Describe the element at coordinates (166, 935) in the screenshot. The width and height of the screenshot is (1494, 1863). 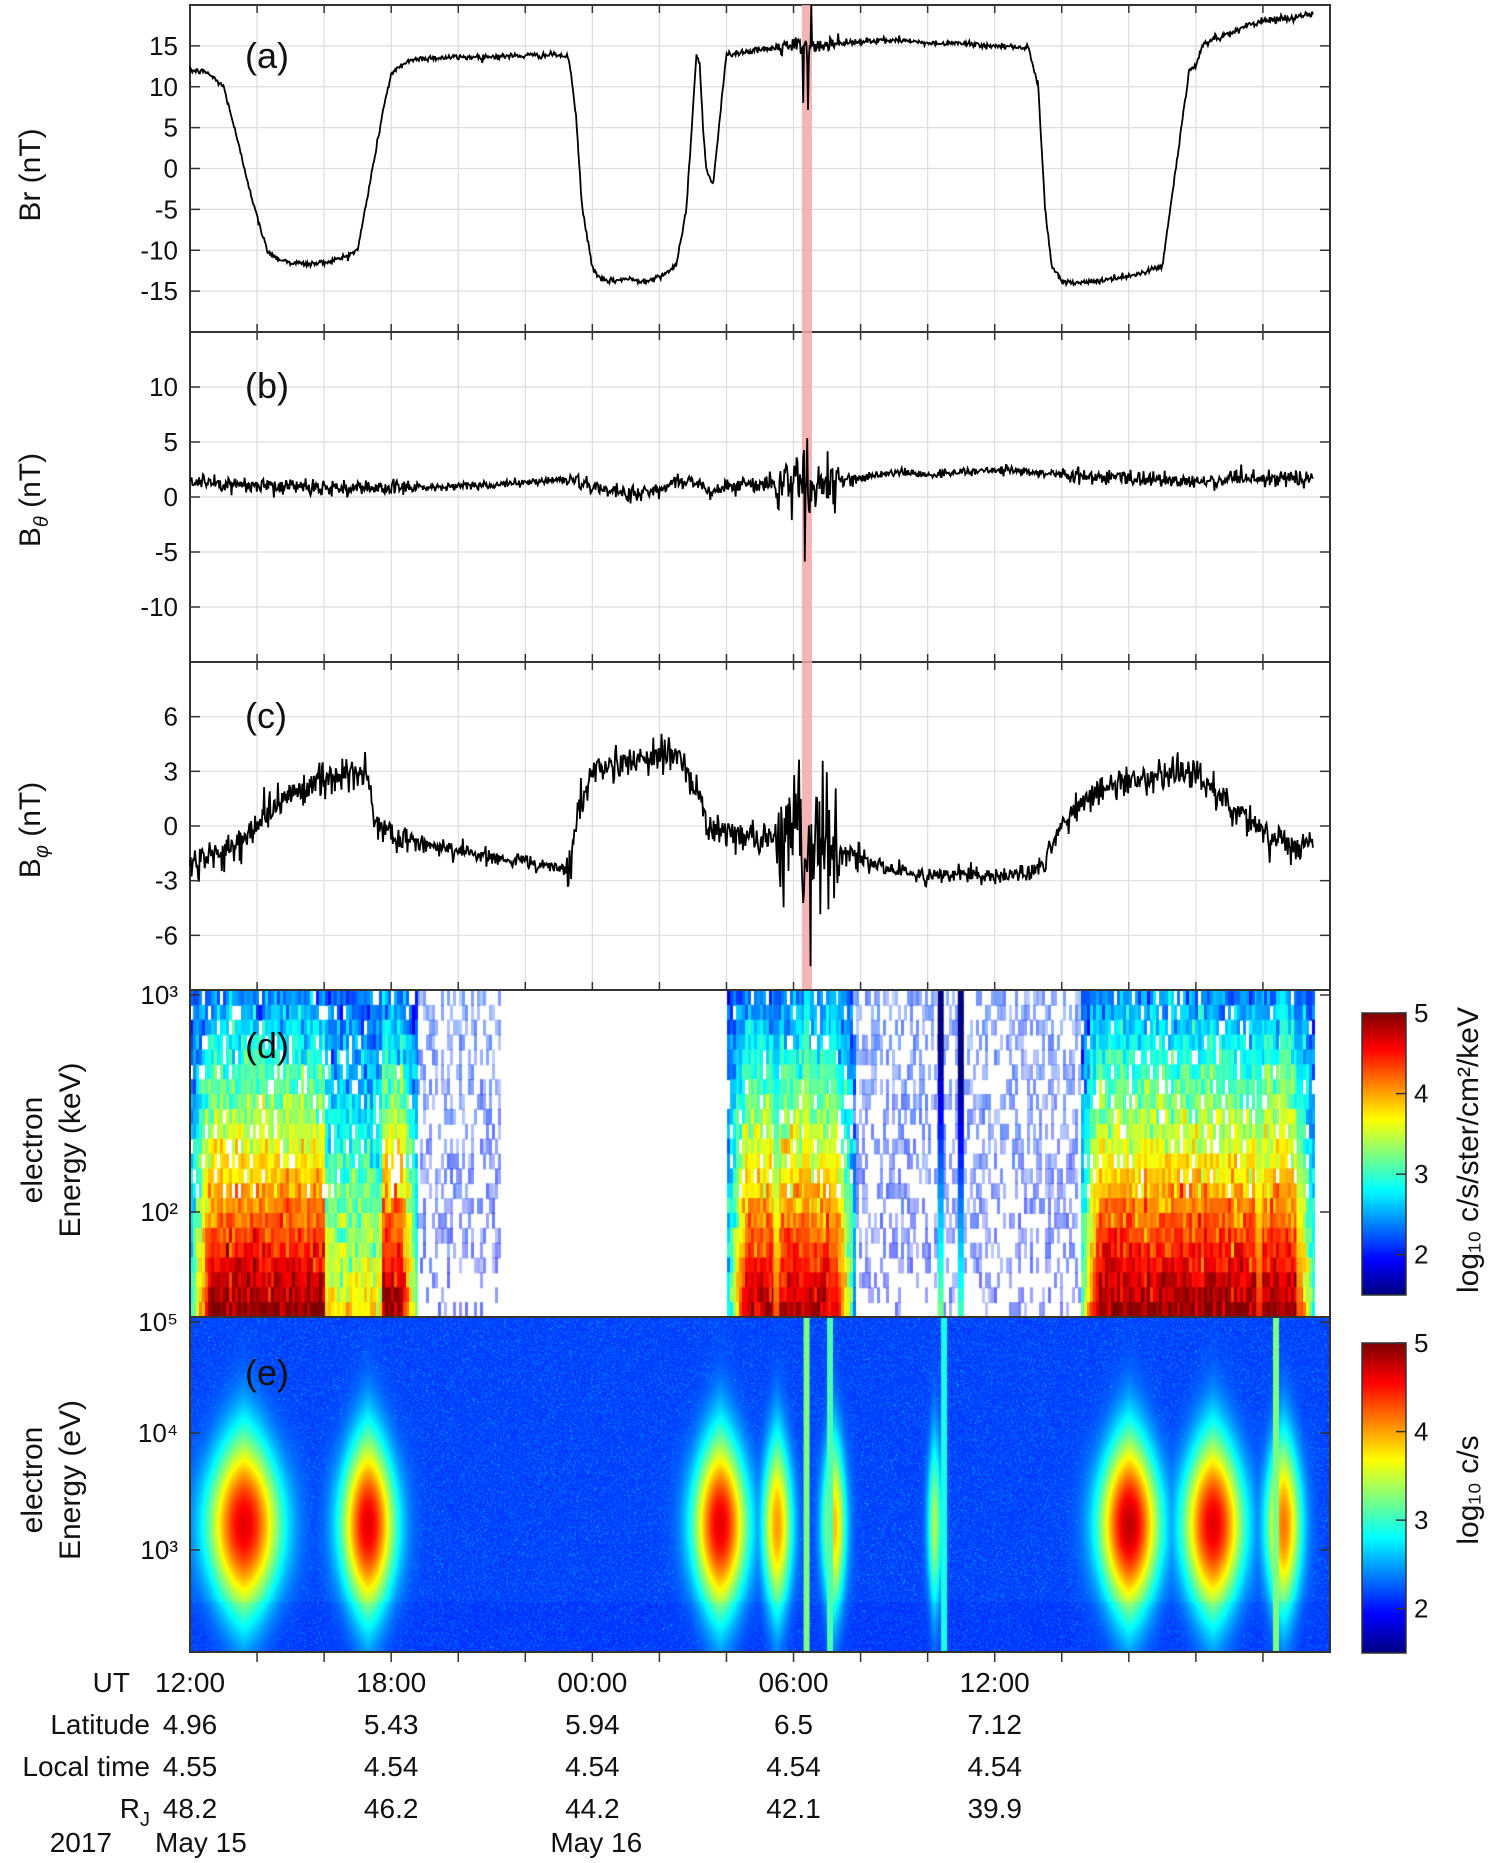
I see `ytick-label: -6` at that location.